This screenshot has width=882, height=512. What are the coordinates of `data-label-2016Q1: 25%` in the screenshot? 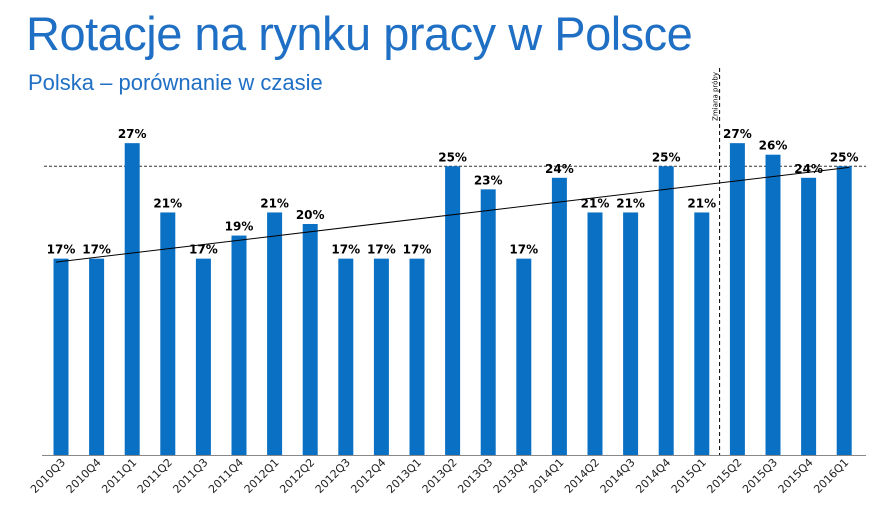 It's located at (844, 157).